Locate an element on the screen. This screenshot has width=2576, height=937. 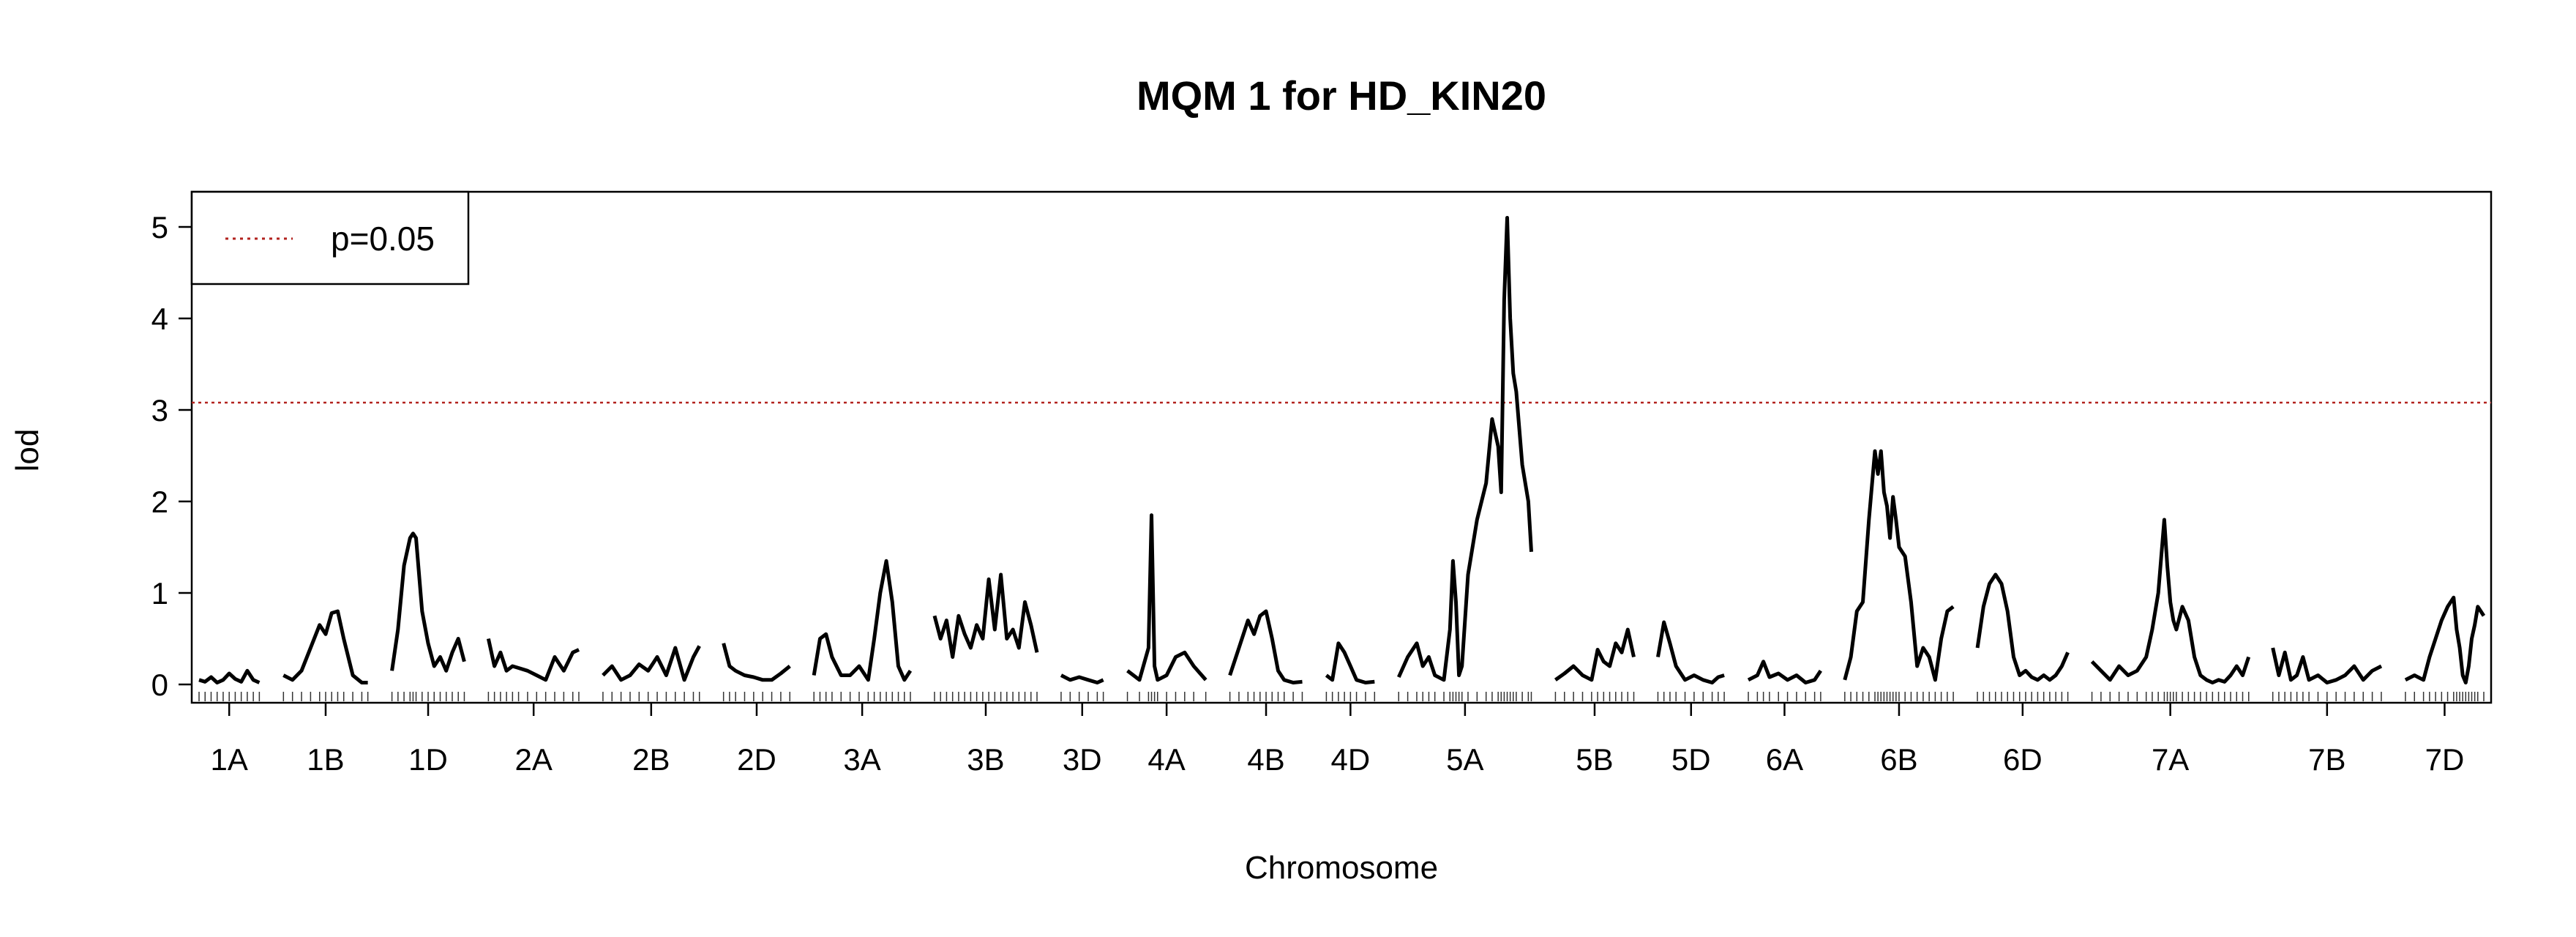
lod-line-3B is located at coordinates (985, 615).